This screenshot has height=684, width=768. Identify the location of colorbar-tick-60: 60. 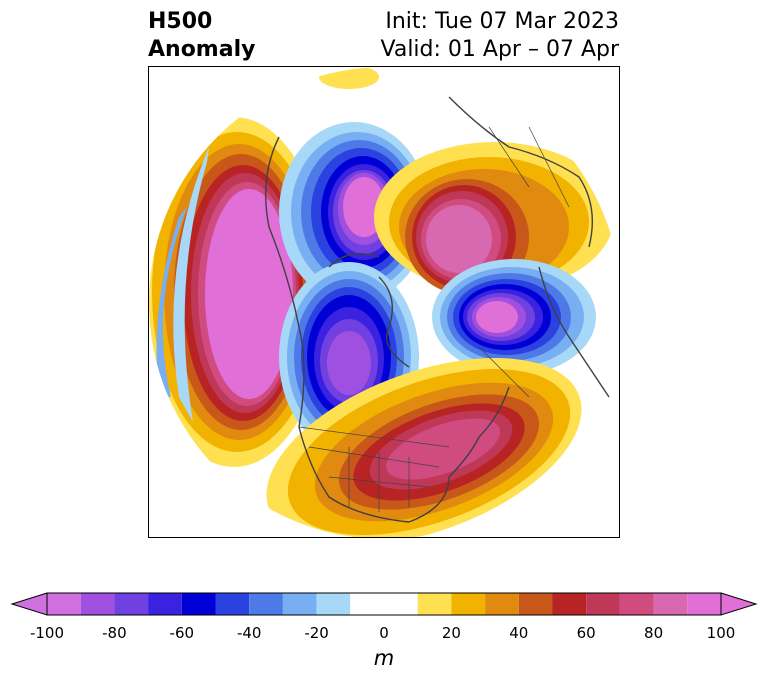
(586, 633).